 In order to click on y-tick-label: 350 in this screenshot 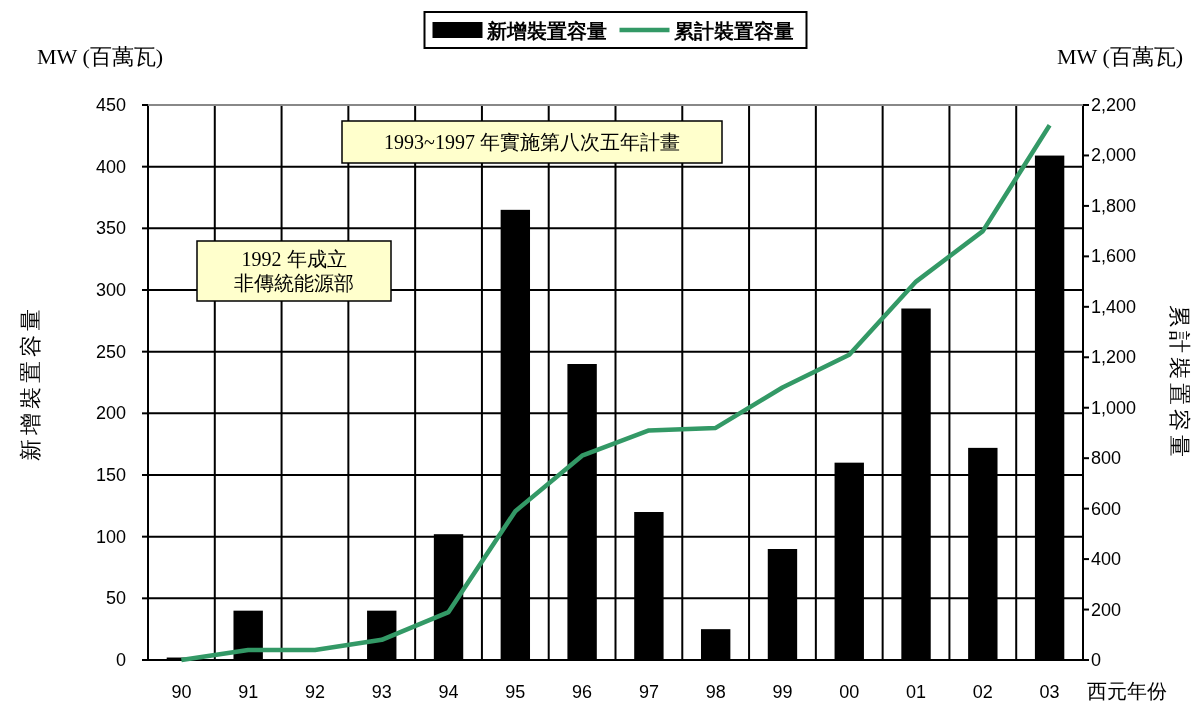, I will do `click(110, 228)`.